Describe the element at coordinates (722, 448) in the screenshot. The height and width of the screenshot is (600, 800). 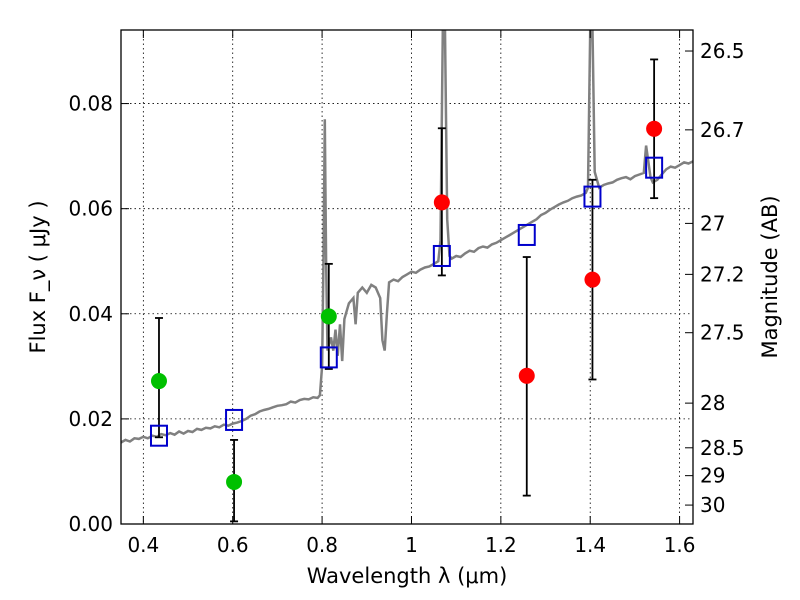
I see `right-tick-label: 28.5` at that location.